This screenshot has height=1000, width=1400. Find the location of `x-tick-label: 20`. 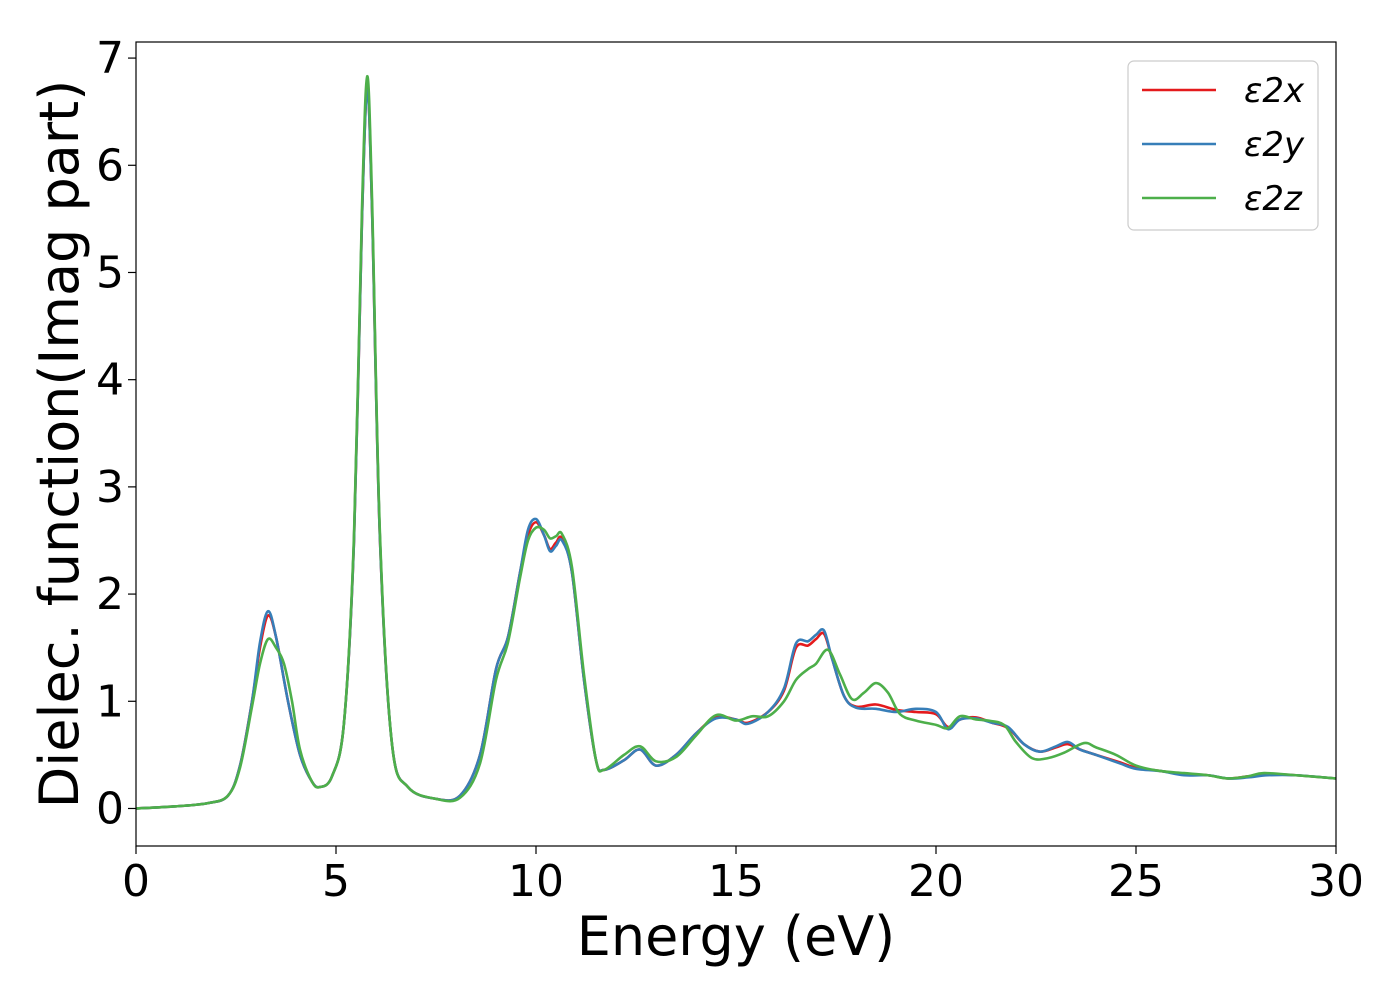

x-tick-label: 20 is located at coordinates (936, 881).